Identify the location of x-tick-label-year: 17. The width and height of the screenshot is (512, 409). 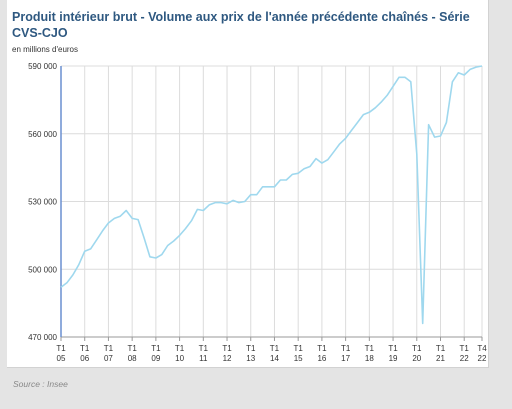
(345, 358).